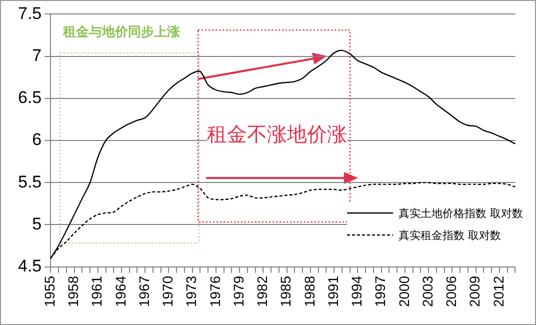 The image size is (536, 325). I want to click on x-tick-label: 1964, so click(120, 292).